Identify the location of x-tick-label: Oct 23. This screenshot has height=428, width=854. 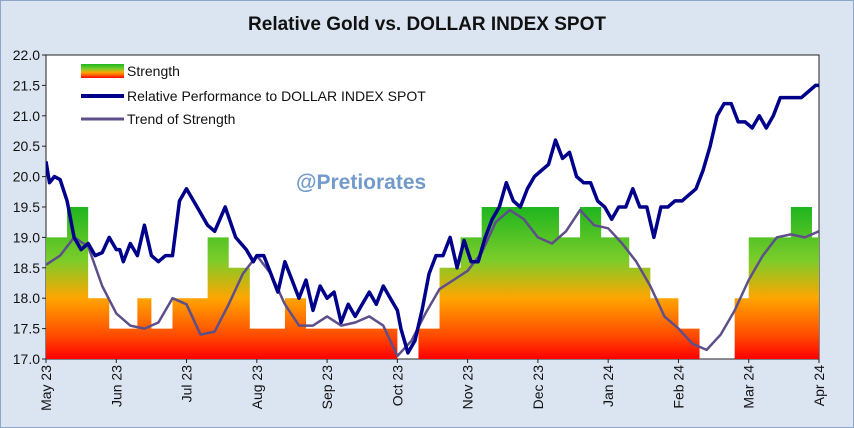
(397, 385).